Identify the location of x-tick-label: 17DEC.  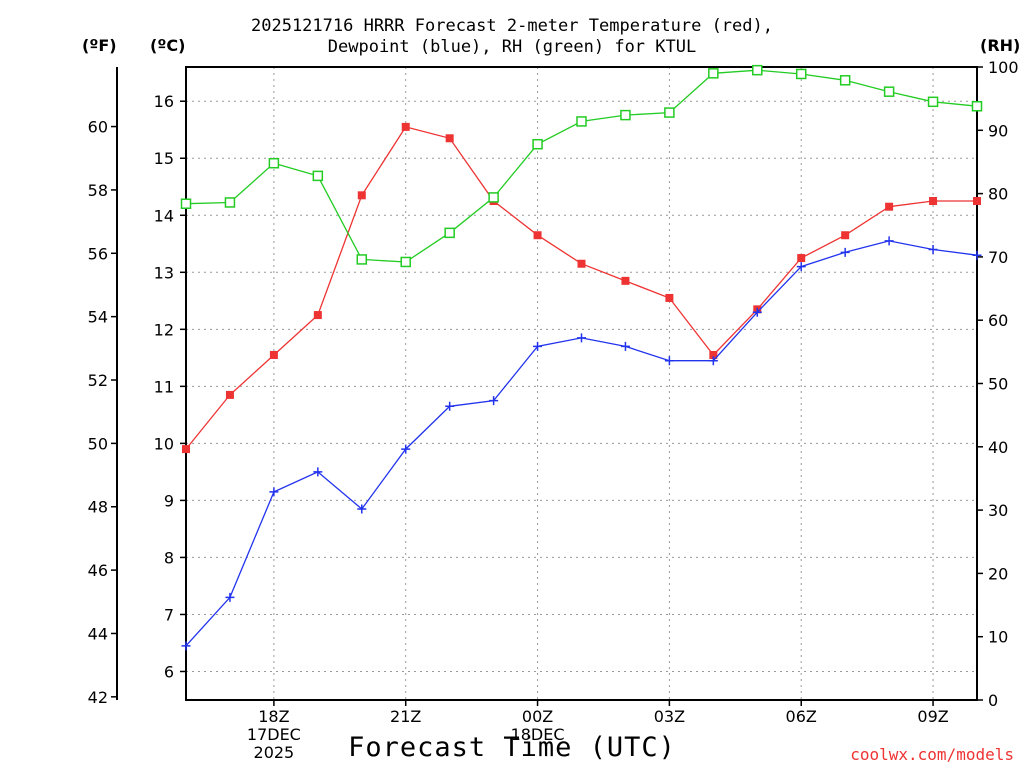
(274, 734).